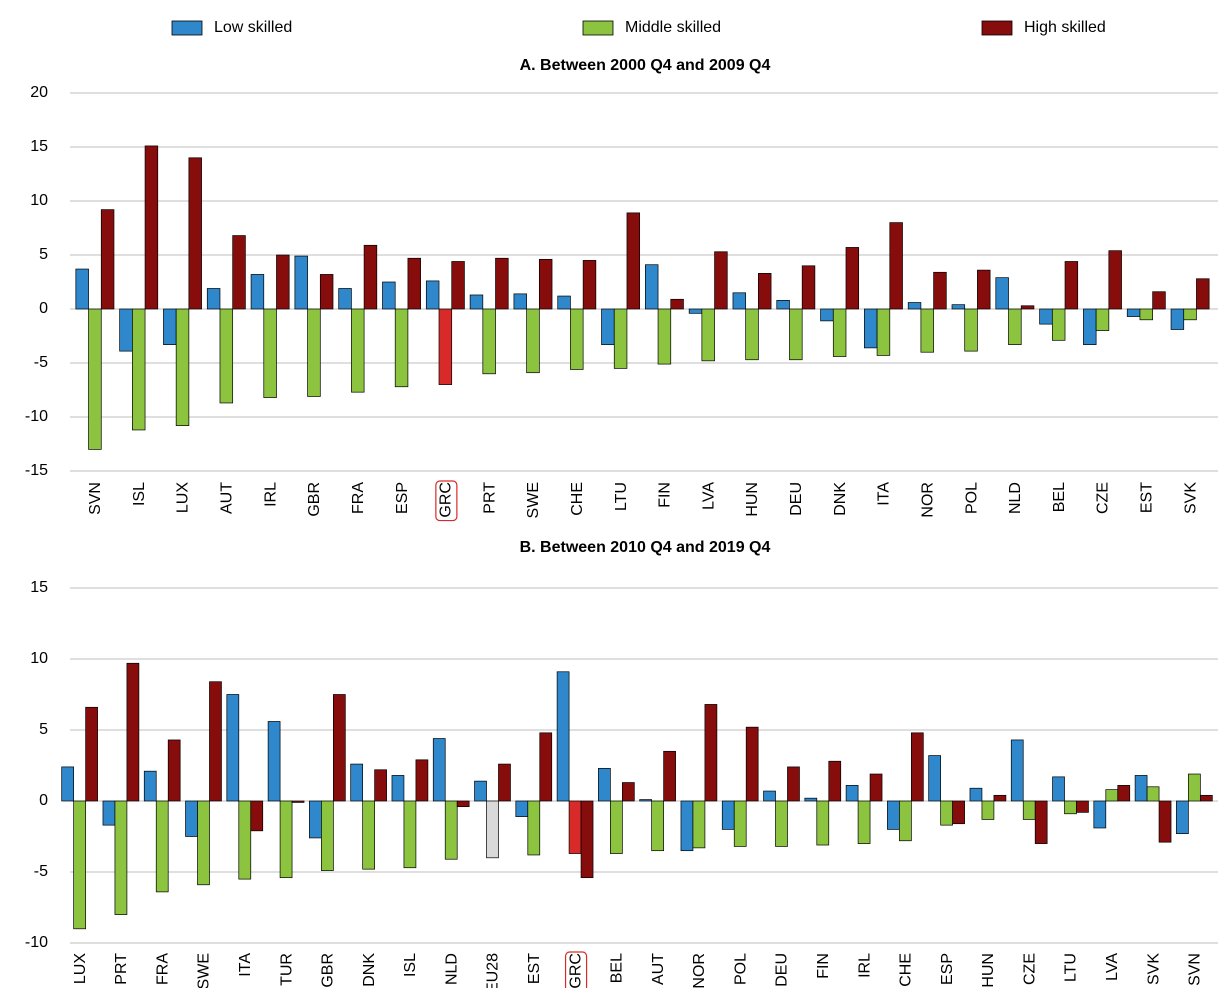 The height and width of the screenshot is (988, 1218). Describe the element at coordinates (617, 968) in the screenshot. I see `x-tick-label: BEL` at that location.